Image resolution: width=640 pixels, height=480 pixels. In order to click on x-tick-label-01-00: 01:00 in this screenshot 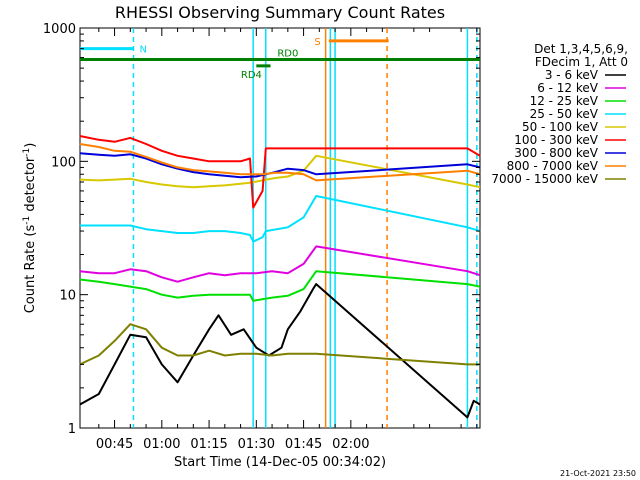, I will do `click(161, 444)`.